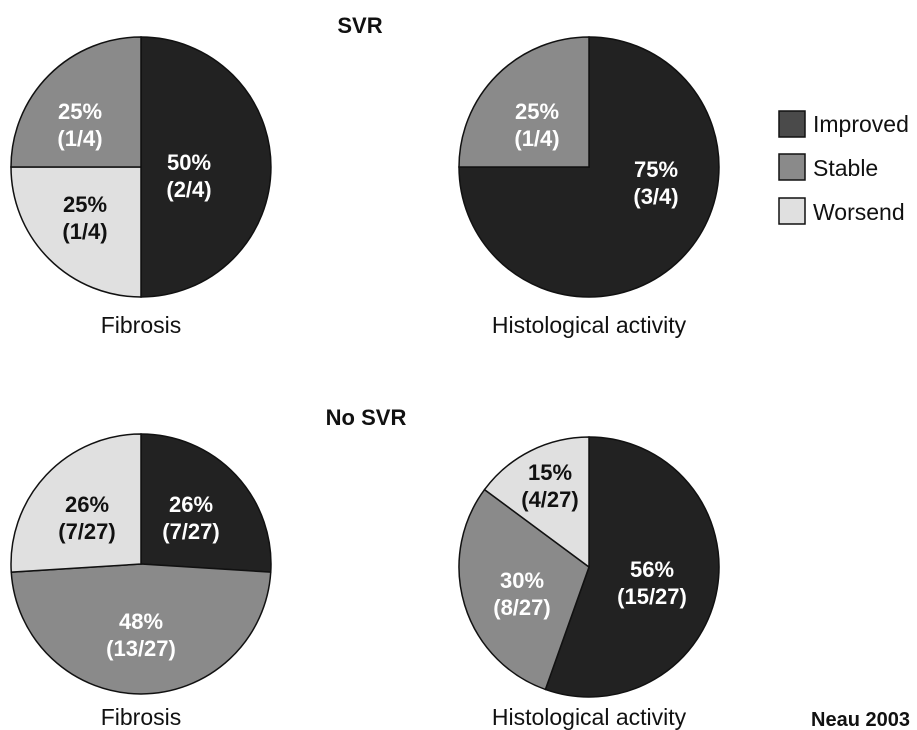 Image resolution: width=917 pixels, height=730 pixels. Describe the element at coordinates (79, 138) in the screenshot. I see `pie-svr-fibrosis-label-count-stable: (1/4)` at that location.